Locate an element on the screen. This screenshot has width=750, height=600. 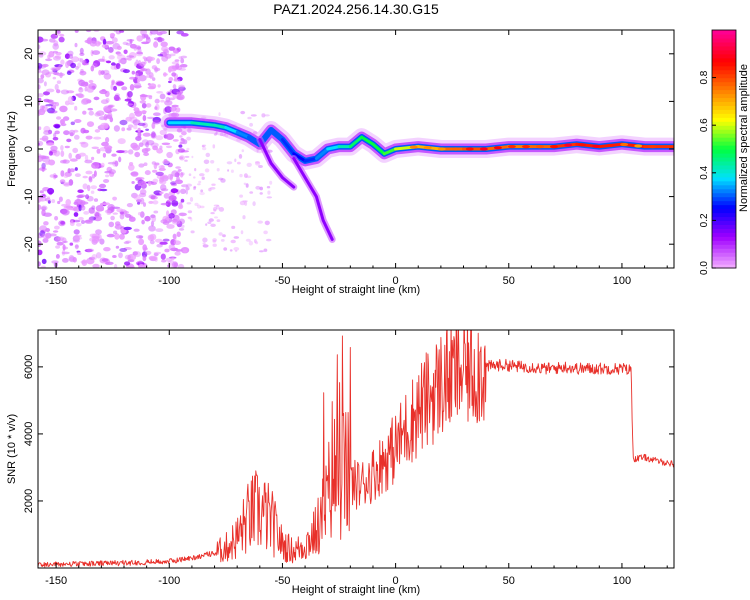
colorbar-label: Normalized spectral amplitude is located at coordinates (744, 138).